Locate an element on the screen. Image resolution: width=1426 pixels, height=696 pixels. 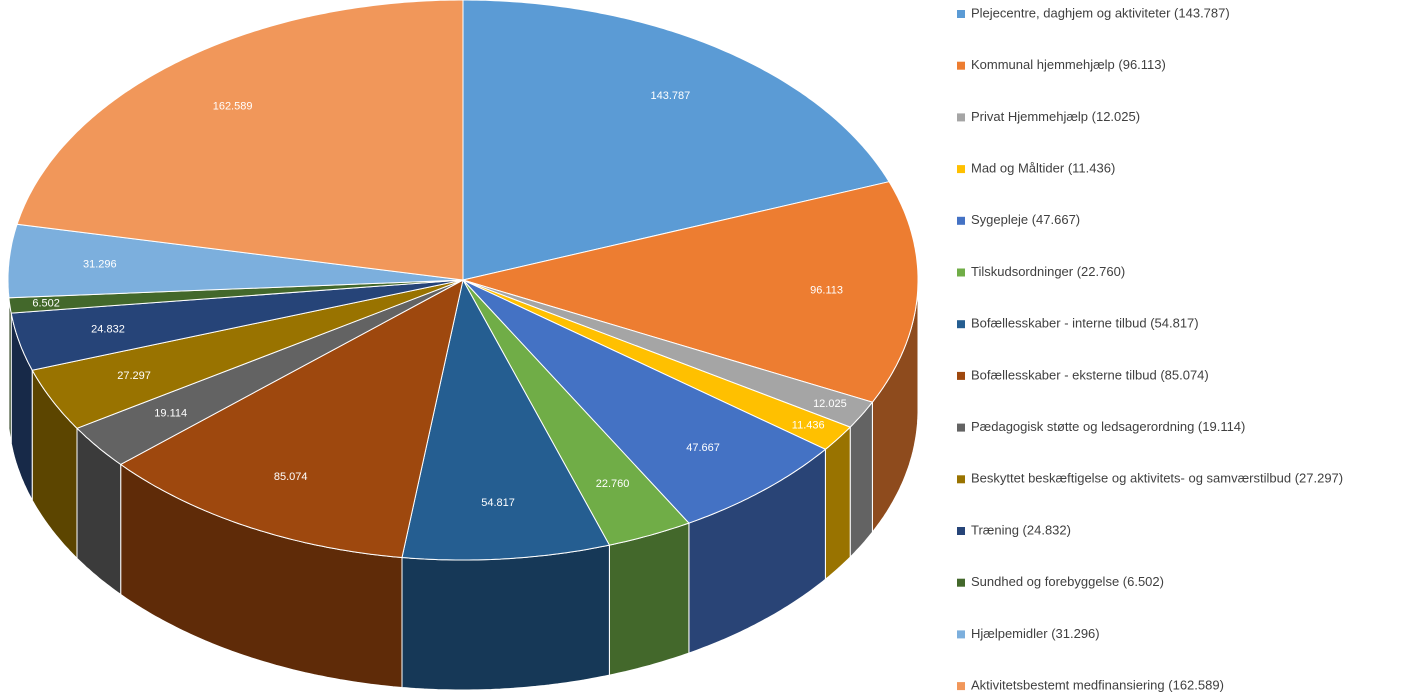
legend-label: Kommunal hjemmehjælp (96.113) is located at coordinates (1068, 64).